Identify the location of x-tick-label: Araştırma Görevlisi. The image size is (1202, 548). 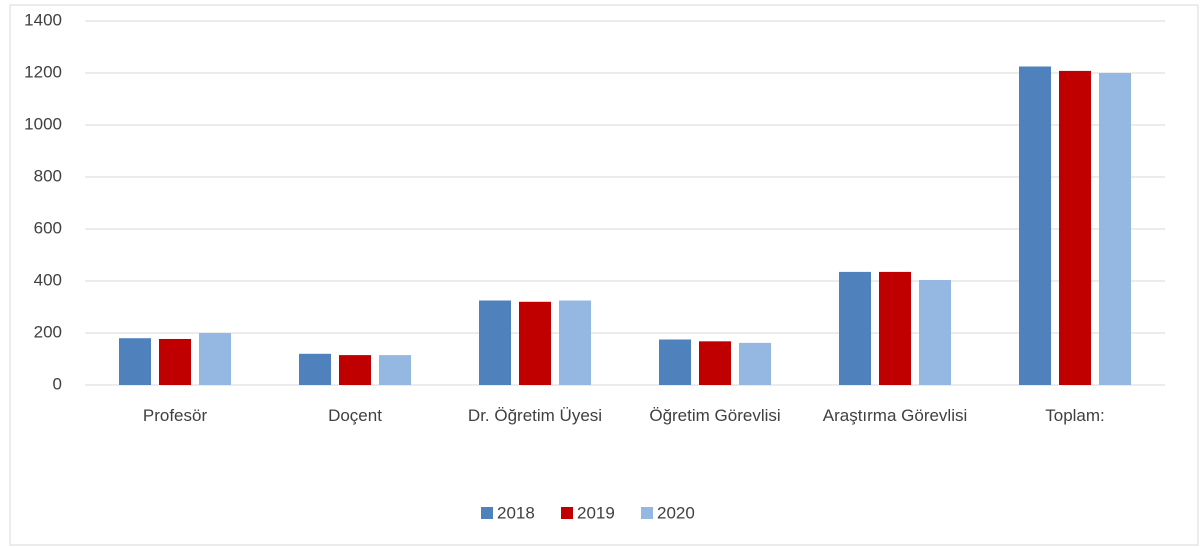
(895, 415).